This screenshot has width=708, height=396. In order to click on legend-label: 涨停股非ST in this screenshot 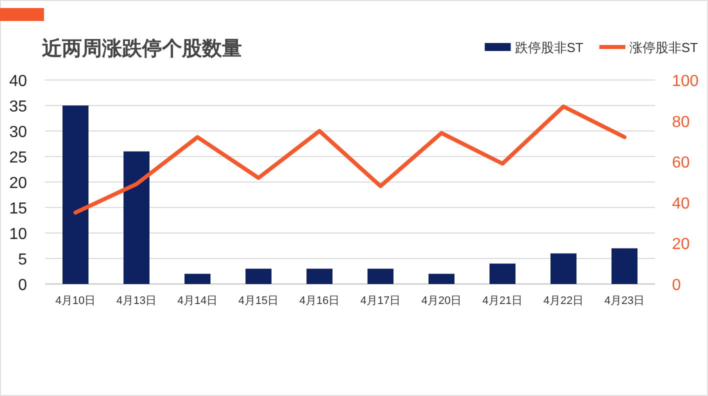, I will do `click(663, 47)`.